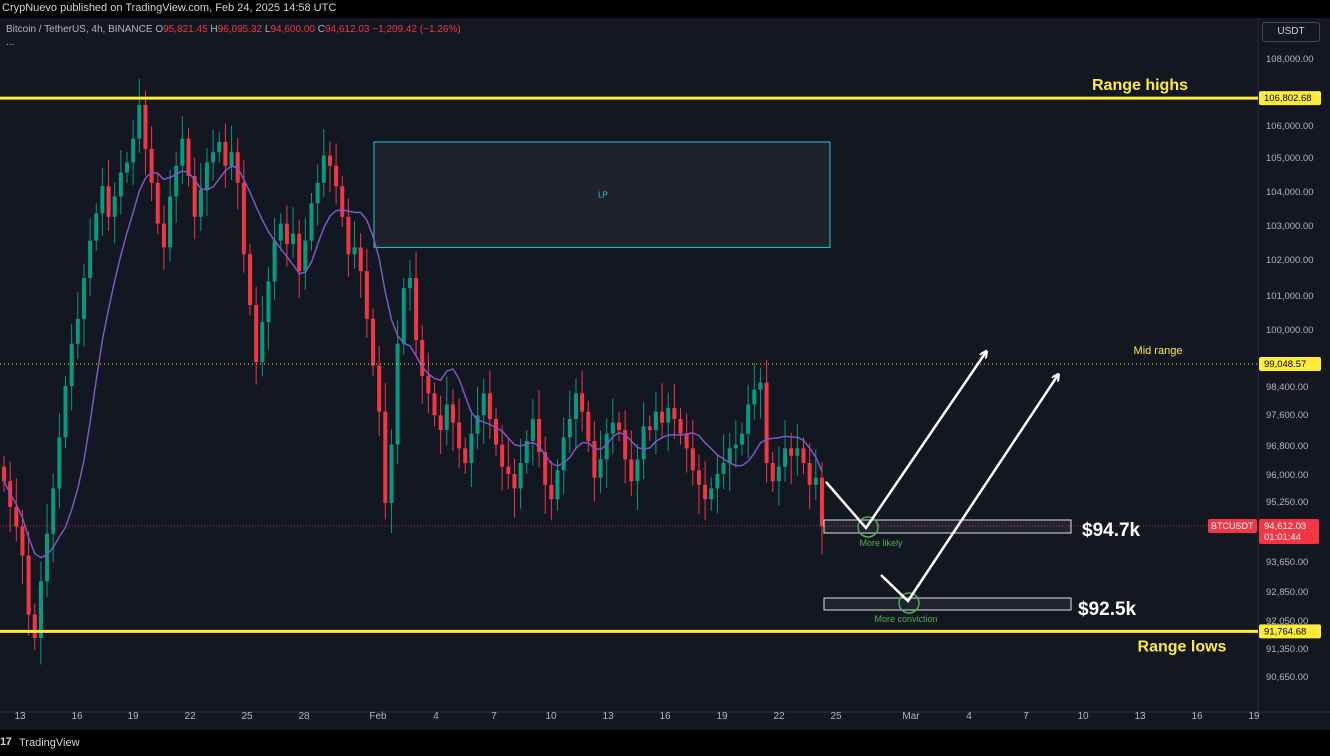 This screenshot has width=1330, height=756. What do you see at coordinates (1290, 158) in the screenshot?
I see `y-tick-label: 105,000.00` at bounding box center [1290, 158].